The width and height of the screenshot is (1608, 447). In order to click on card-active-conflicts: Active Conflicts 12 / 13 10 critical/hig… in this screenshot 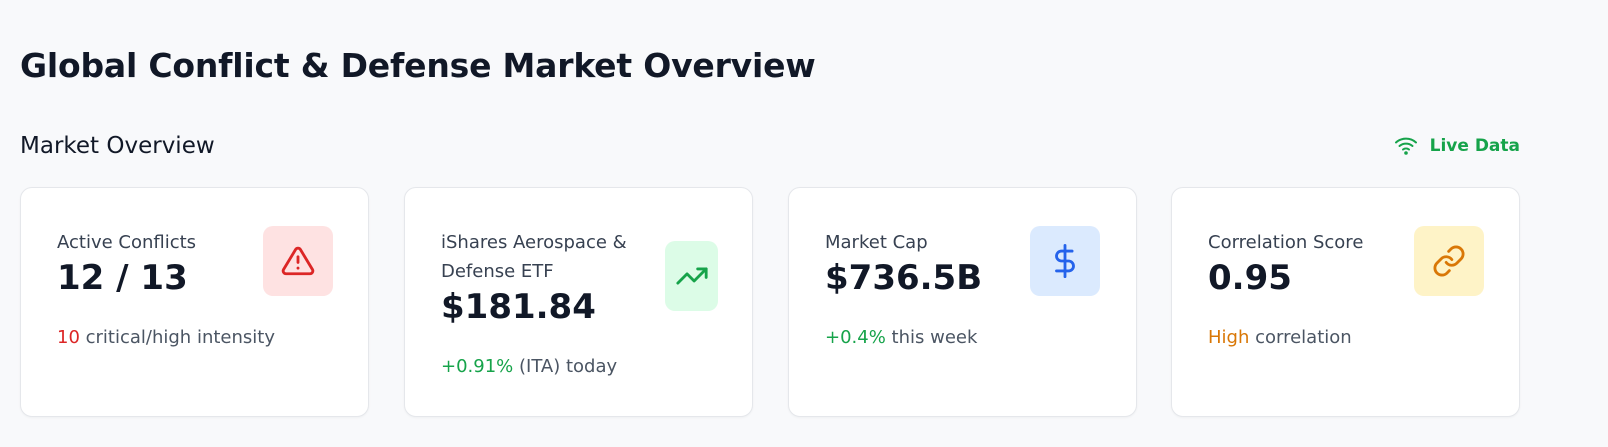, I will do `click(194, 302)`.